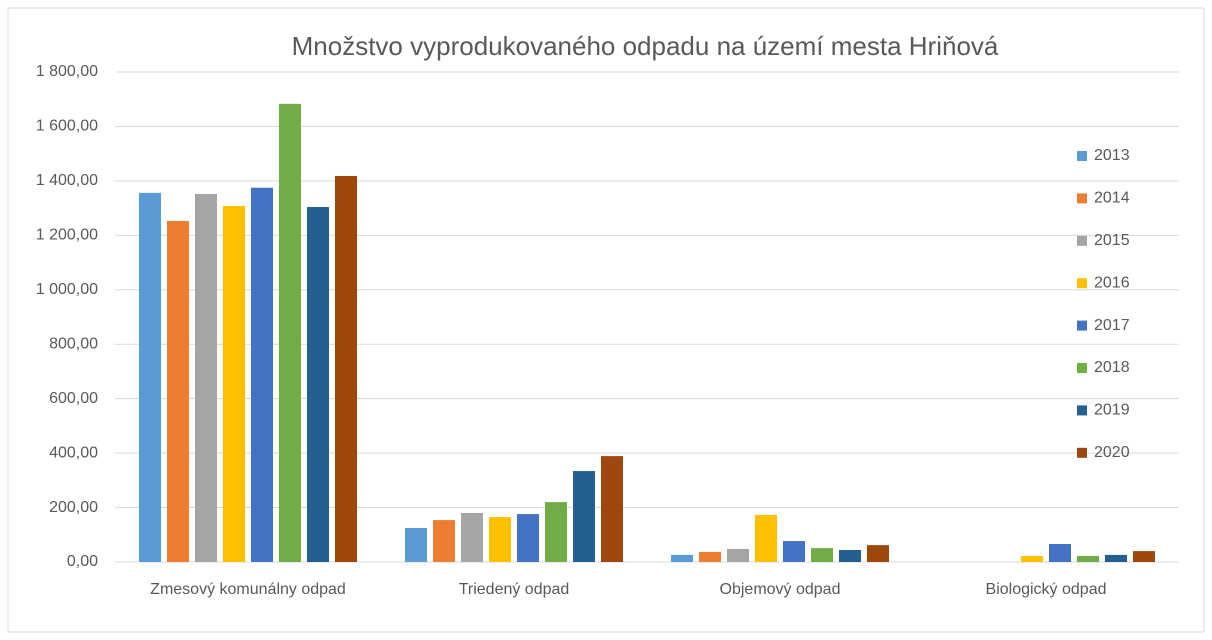 The image size is (1212, 640). What do you see at coordinates (73, 507) in the screenshot?
I see `y-tick-label: 200,00` at bounding box center [73, 507].